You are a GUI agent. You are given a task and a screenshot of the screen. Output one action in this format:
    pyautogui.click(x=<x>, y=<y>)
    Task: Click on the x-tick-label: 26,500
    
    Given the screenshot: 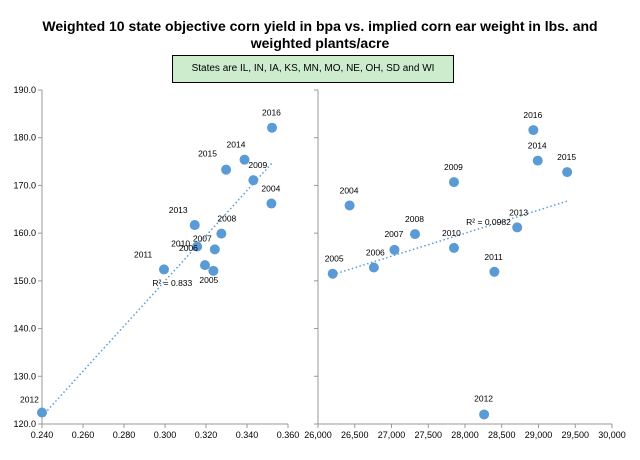 What is the action you would take?
    pyautogui.click(x=355, y=435)
    